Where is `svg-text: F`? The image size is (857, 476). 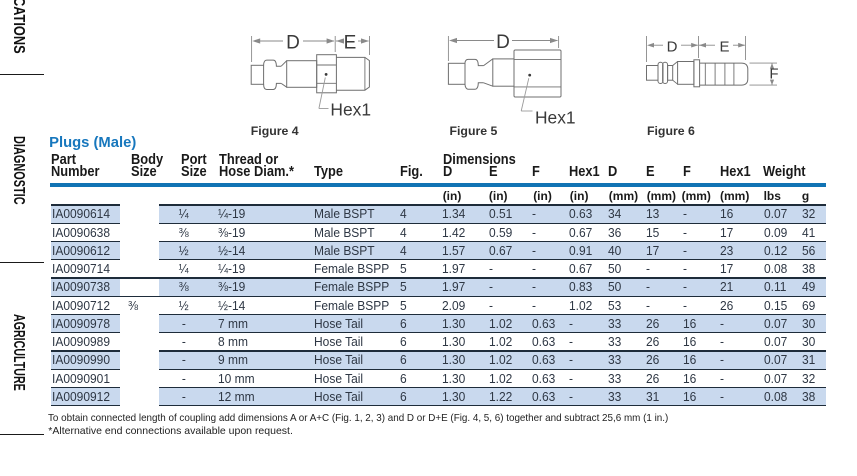
svg-text: F is located at coordinates (773, 74).